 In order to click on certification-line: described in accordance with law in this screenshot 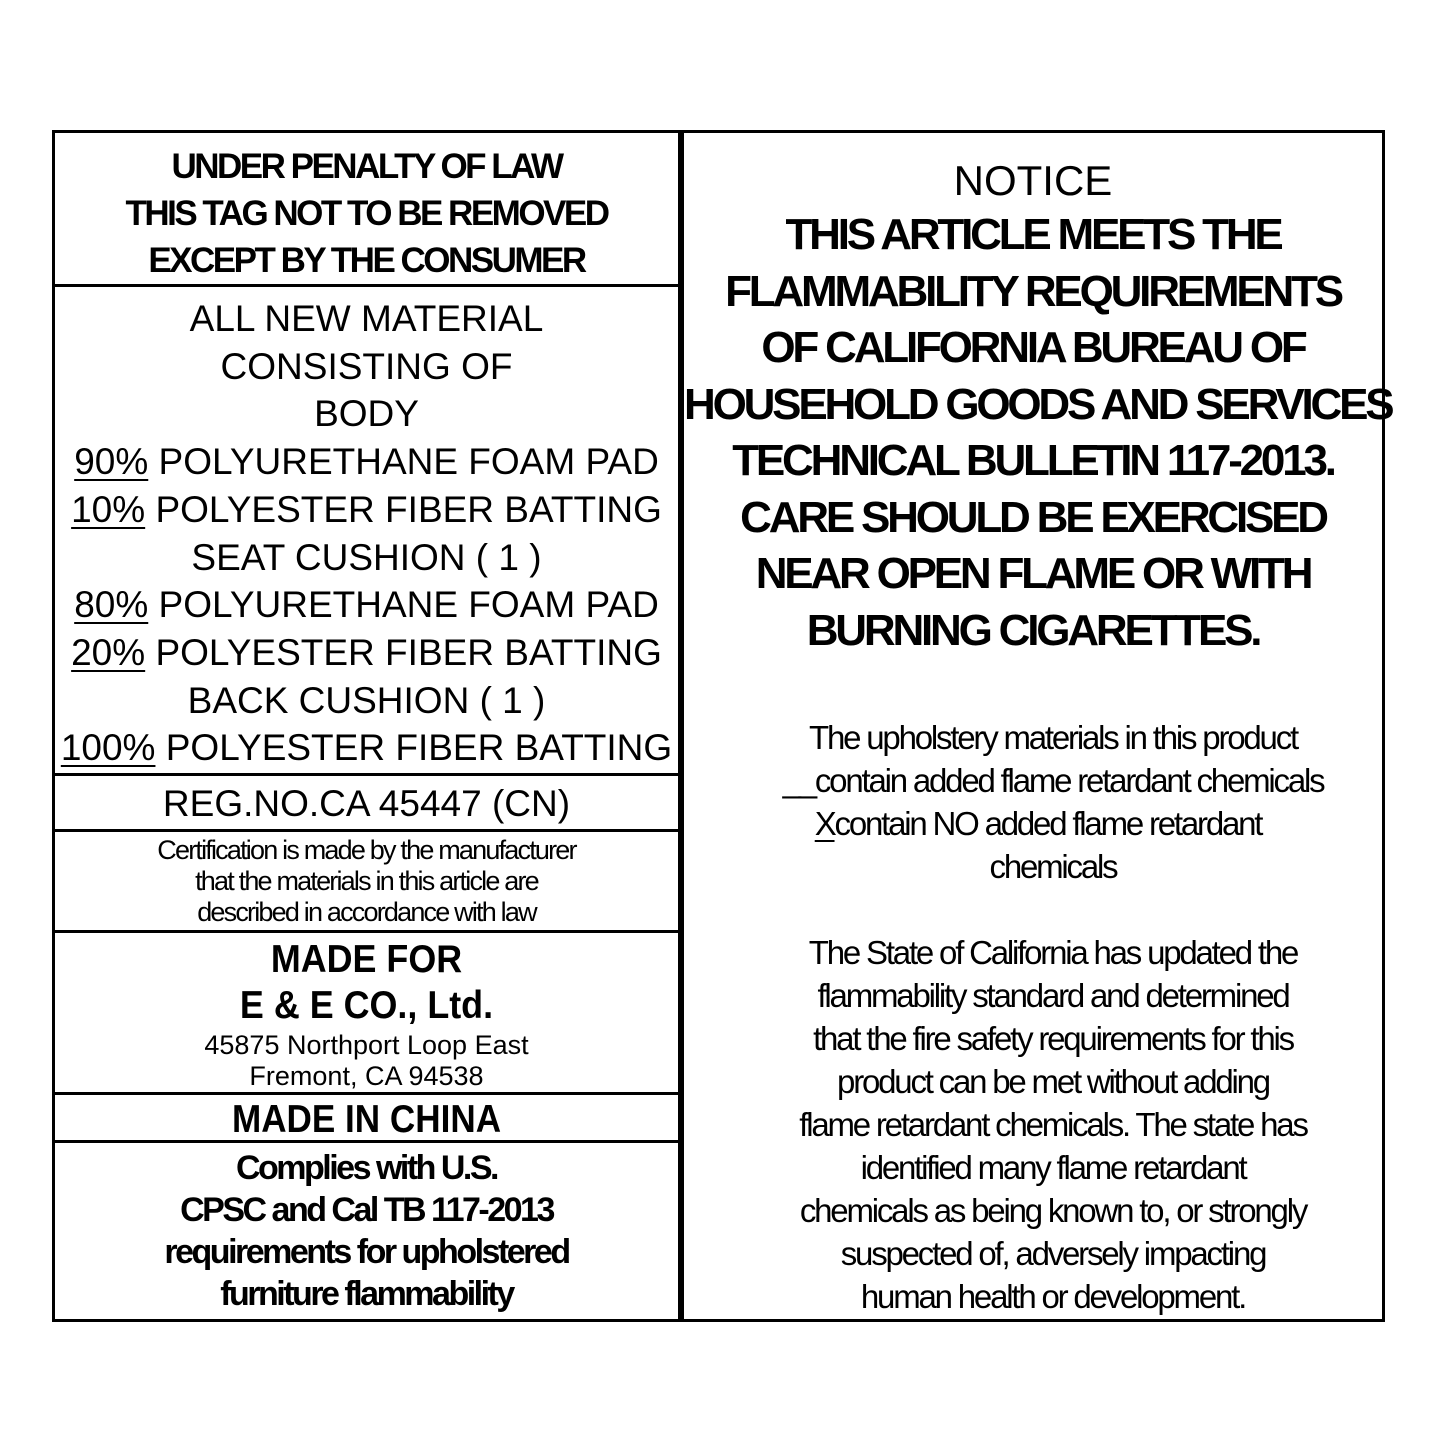, I will do `click(367, 912)`.